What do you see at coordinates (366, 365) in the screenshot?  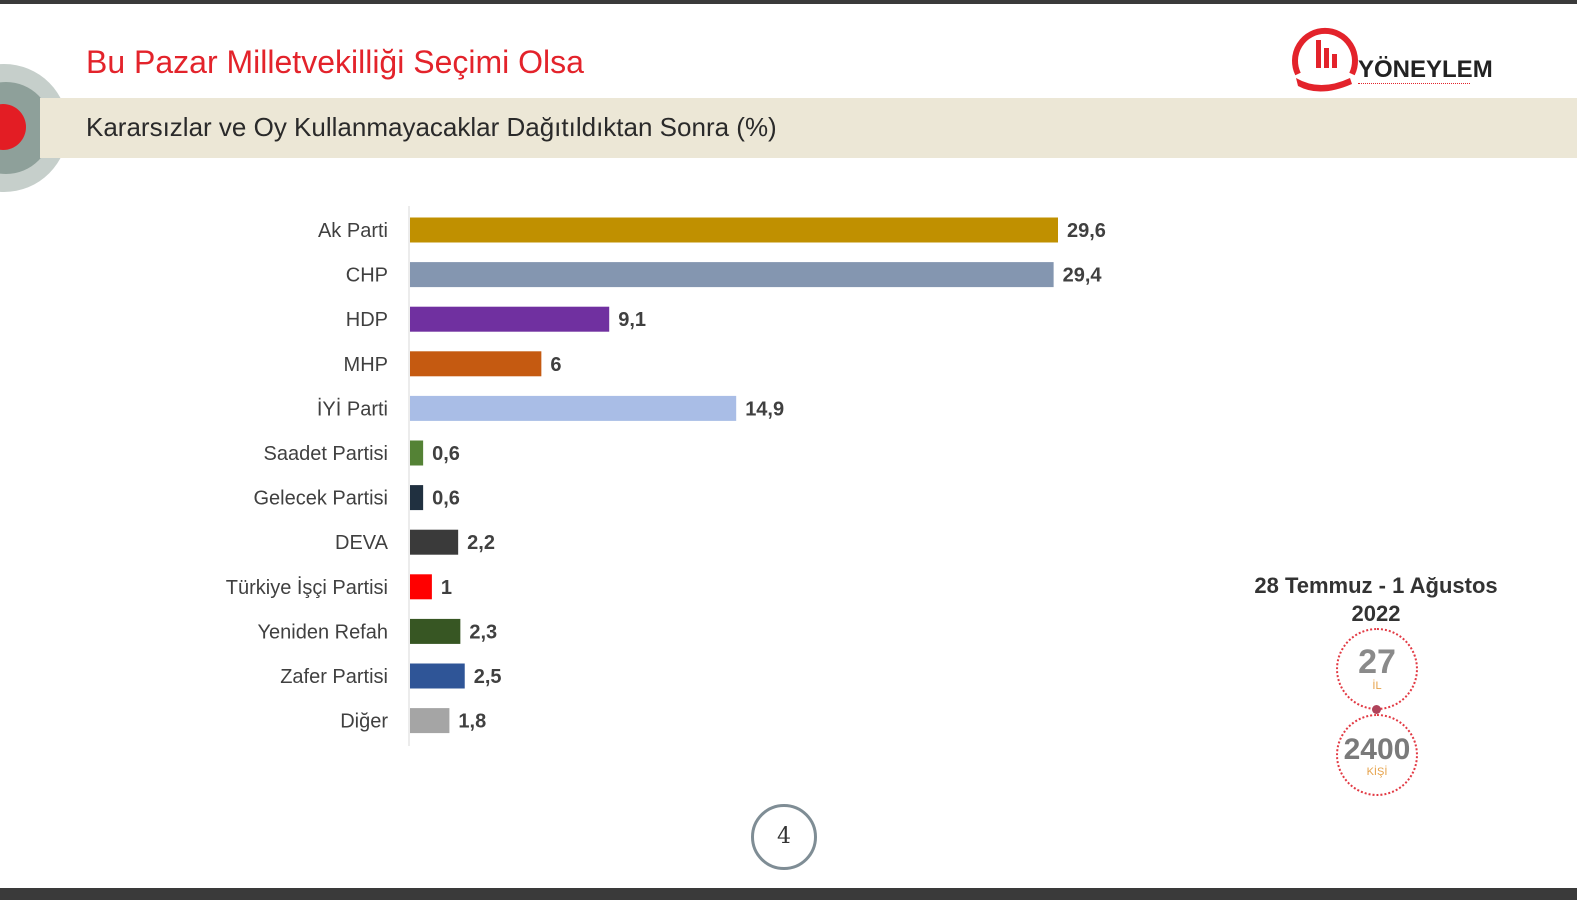 I see `category-label: MHP` at bounding box center [366, 365].